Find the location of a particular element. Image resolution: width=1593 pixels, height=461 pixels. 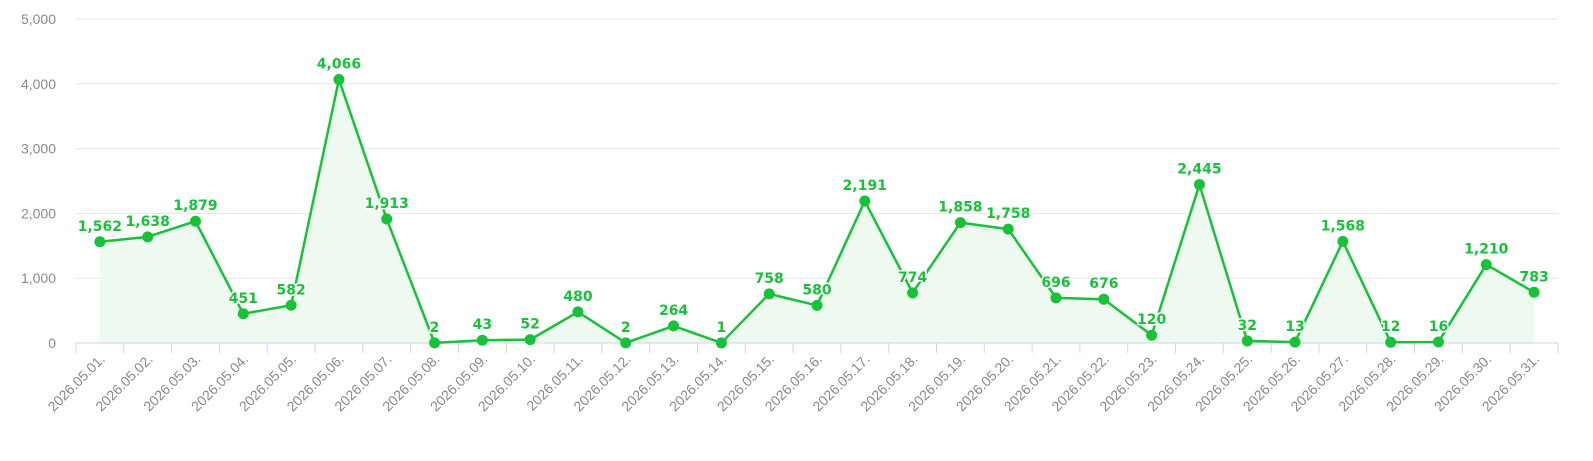

data-label: 1,879 is located at coordinates (195, 206).